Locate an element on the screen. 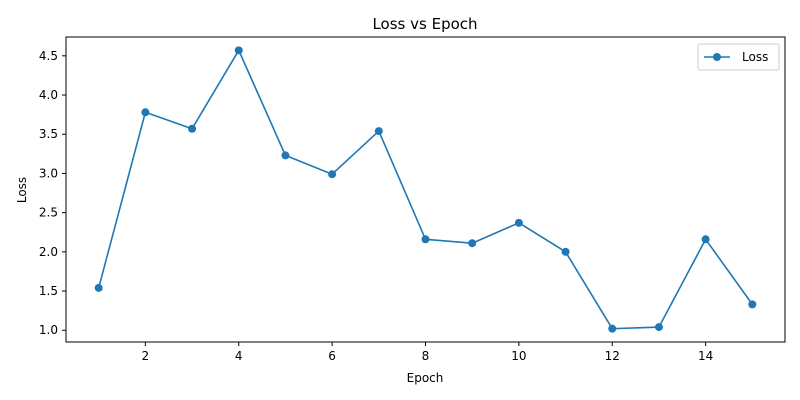 This screenshot has width=800, height=400. y-tick-label: 4.5 is located at coordinates (48, 56).